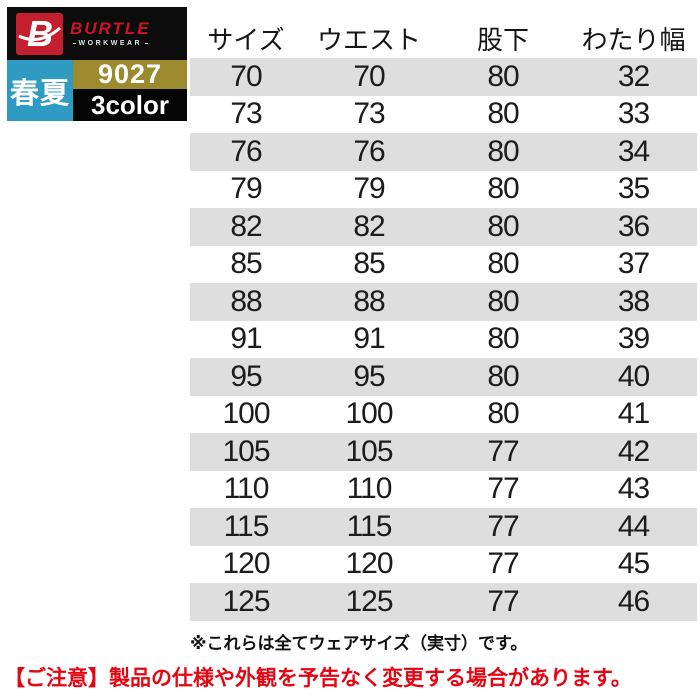  What do you see at coordinates (633, 526) in the screenshot?
I see `table-cell: 44` at bounding box center [633, 526].